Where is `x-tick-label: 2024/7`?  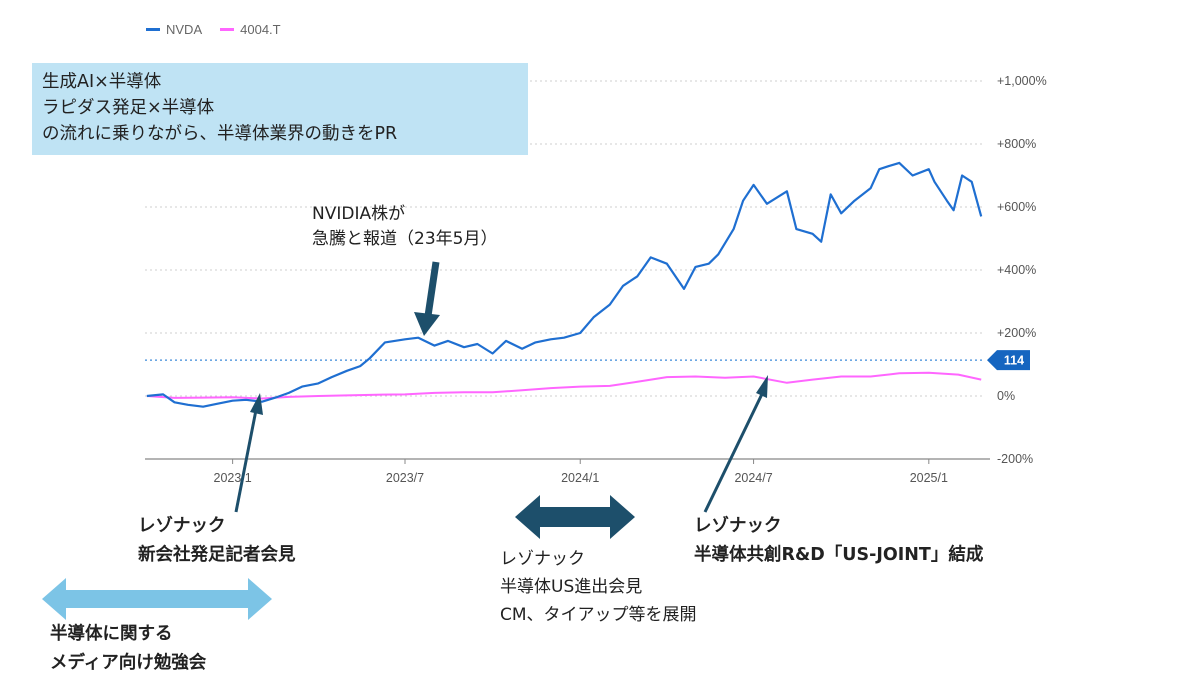 x-tick-label: 2024/7 is located at coordinates (753, 478).